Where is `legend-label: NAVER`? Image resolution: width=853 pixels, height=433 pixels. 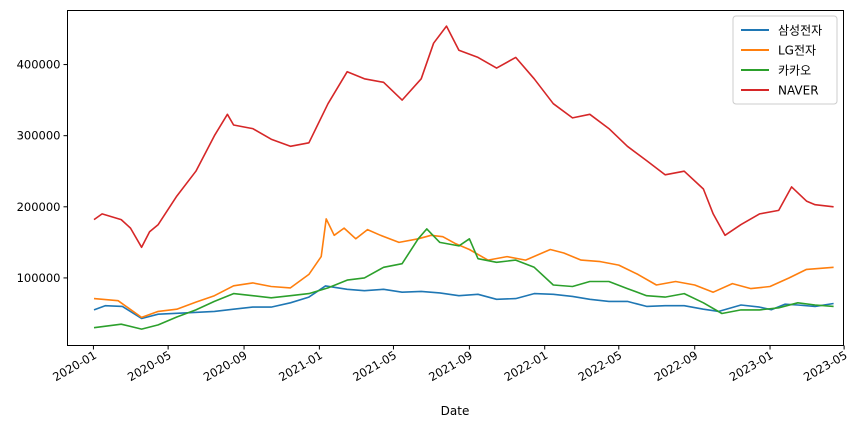
legend-label: NAVER is located at coordinates (798, 91).